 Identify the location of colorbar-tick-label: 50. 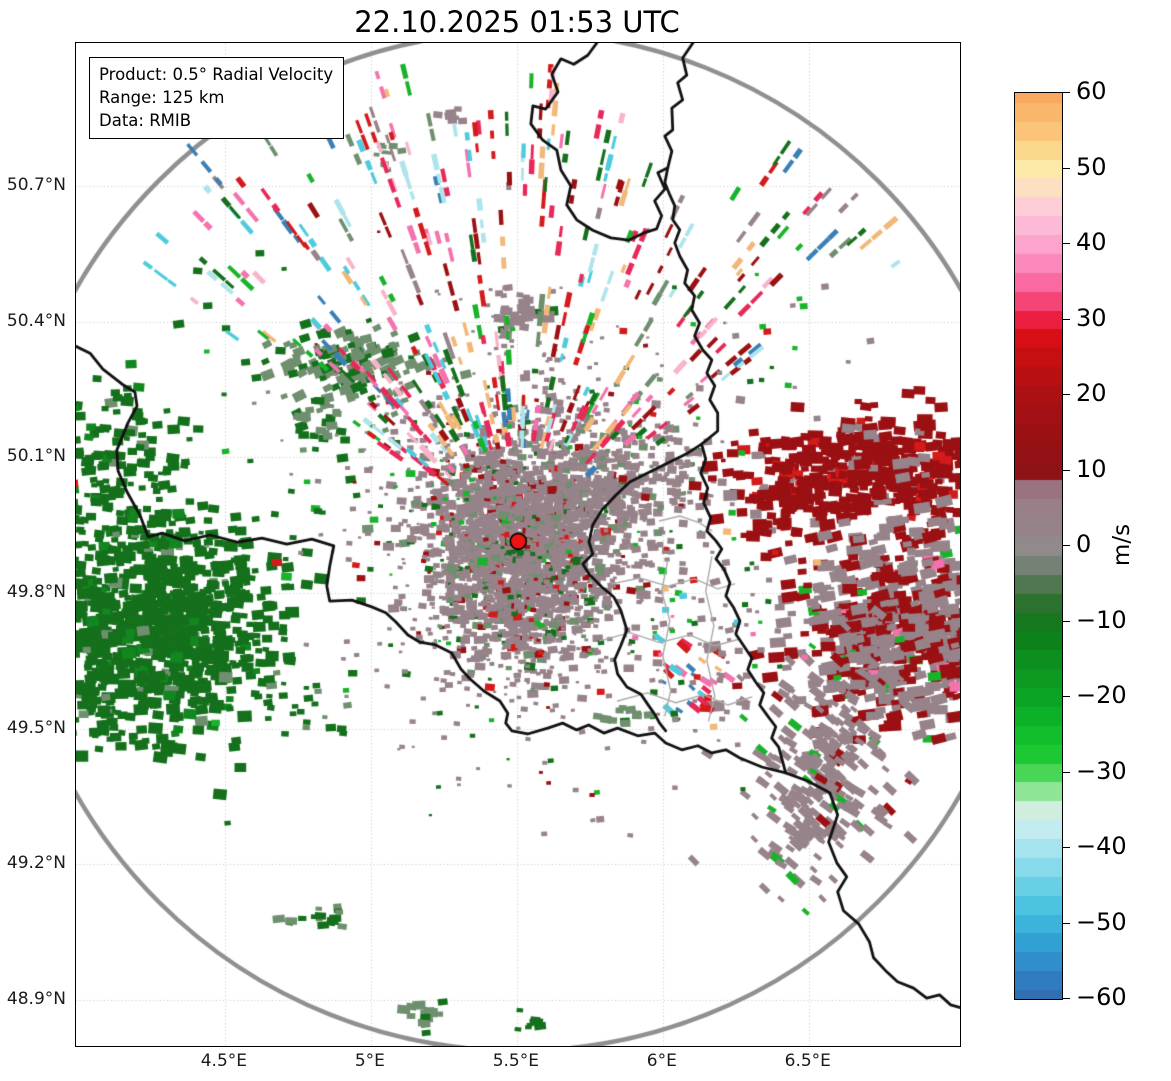
(1091, 166).